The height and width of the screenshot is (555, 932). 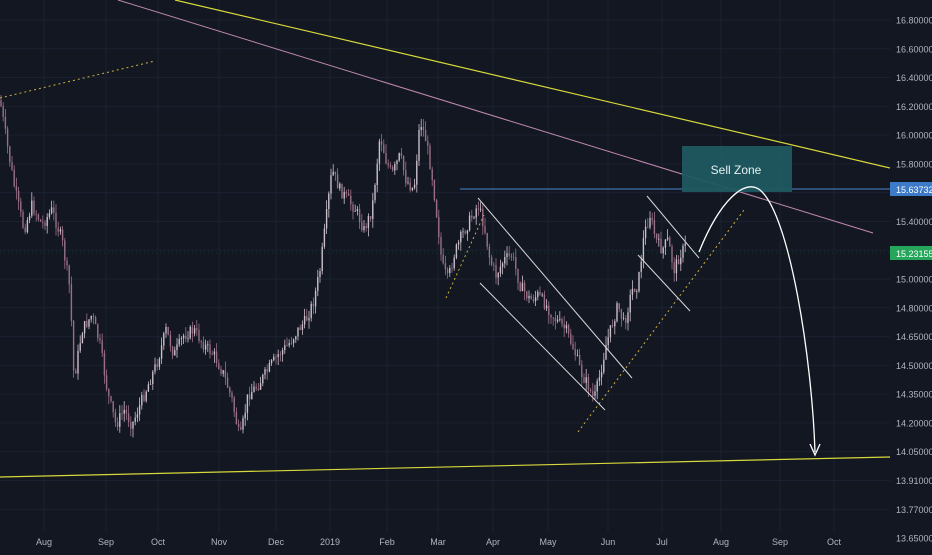 What do you see at coordinates (445, 541) in the screenshot?
I see `x-axis-panel` at bounding box center [445, 541].